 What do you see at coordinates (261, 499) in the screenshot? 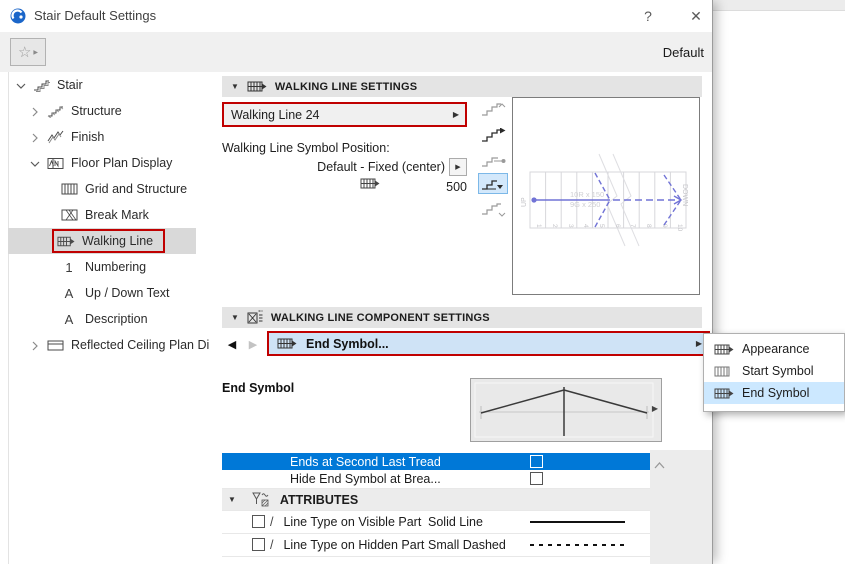
I see `attributes-icon` at bounding box center [261, 499].